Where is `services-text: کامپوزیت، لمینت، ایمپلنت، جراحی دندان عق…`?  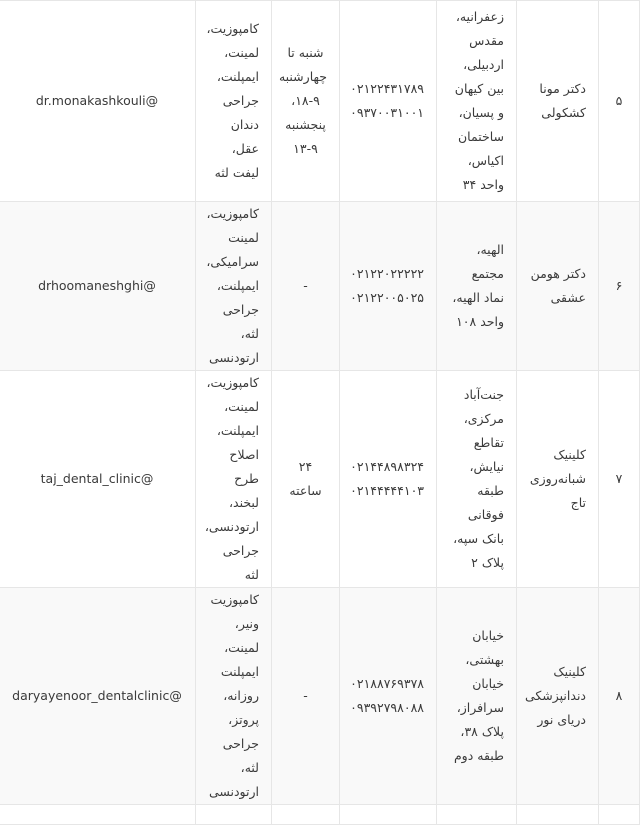
services-text: کامپوزیت، لمینت، ایمپلنت، جراحی دندان عق… is located at coordinates (232, 100).